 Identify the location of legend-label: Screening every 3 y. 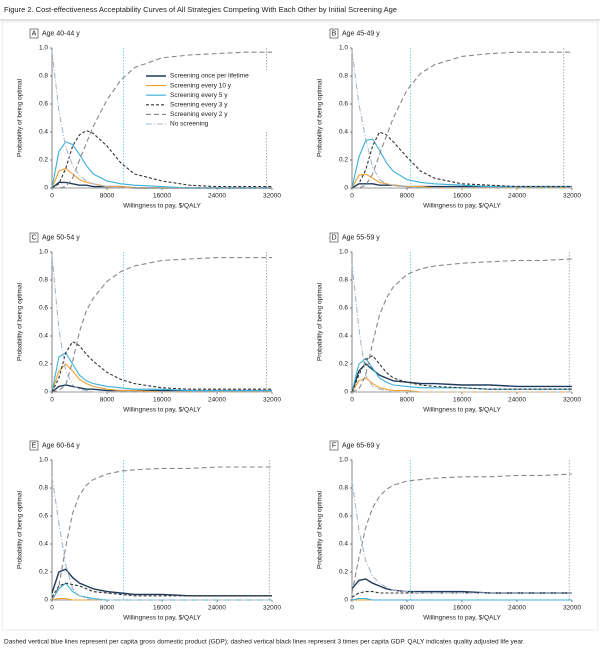
(199, 105).